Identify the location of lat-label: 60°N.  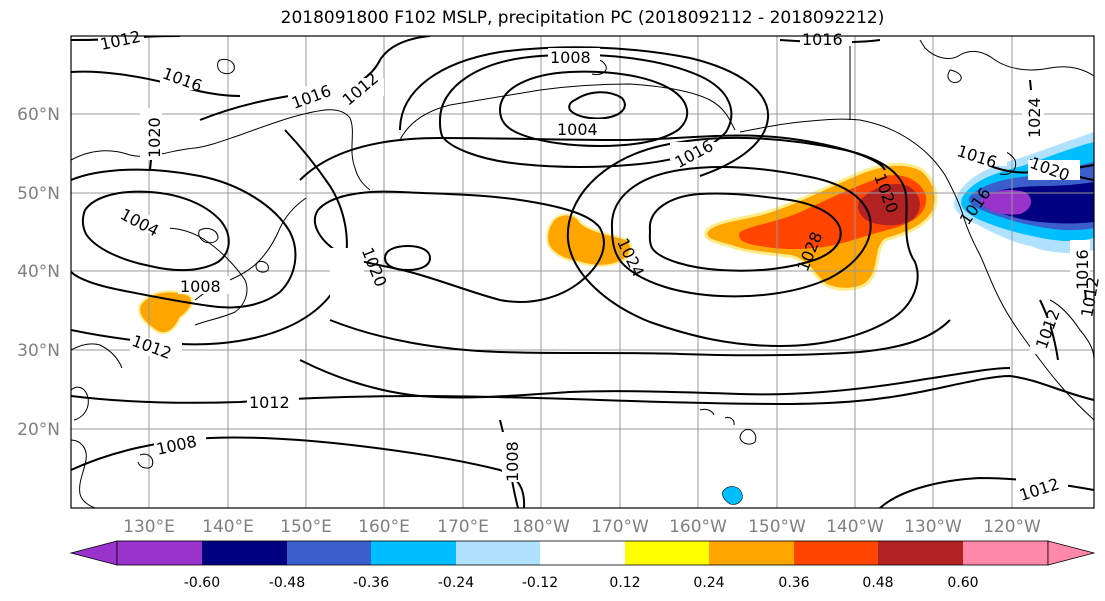
(38, 115).